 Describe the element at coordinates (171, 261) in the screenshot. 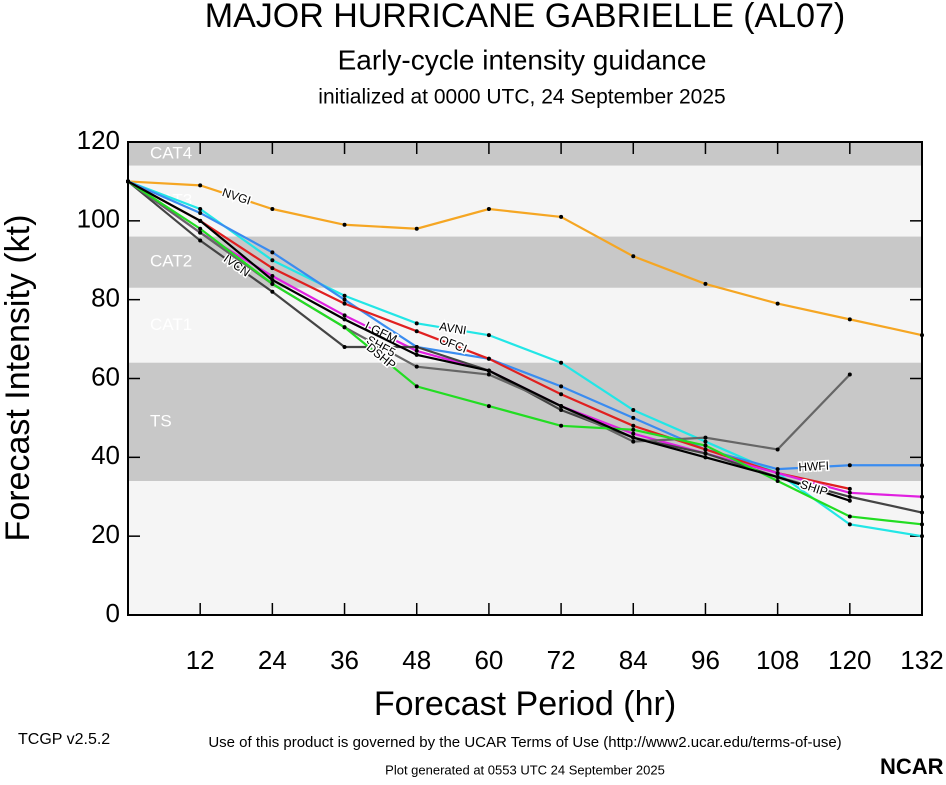

I see `band-label: CAT2` at that location.